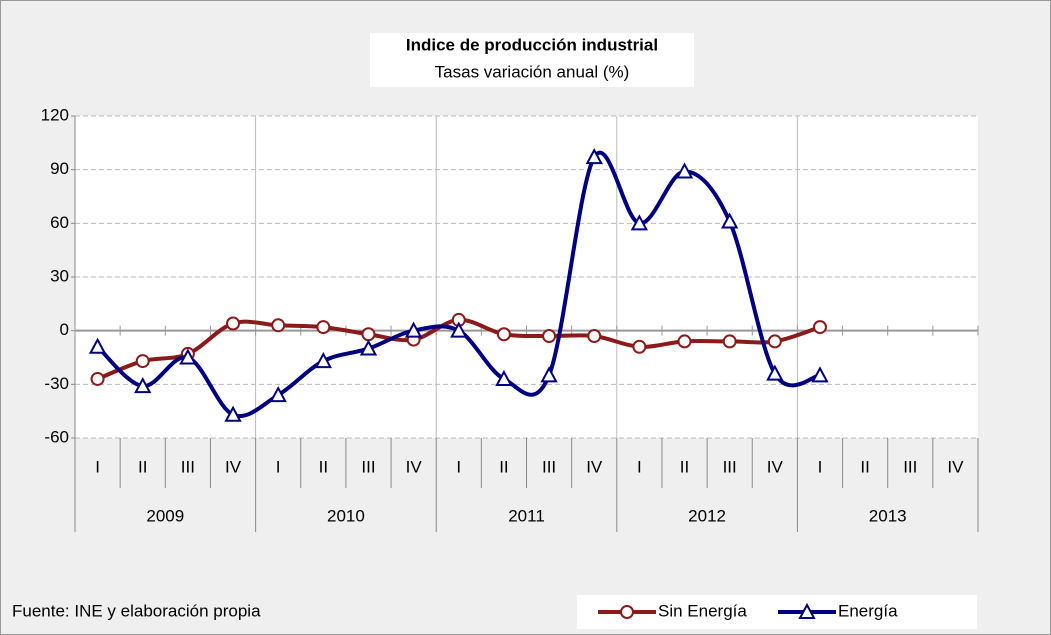 This screenshot has height=635, width=1051. I want to click on y-tick-label: -30, so click(56, 383).